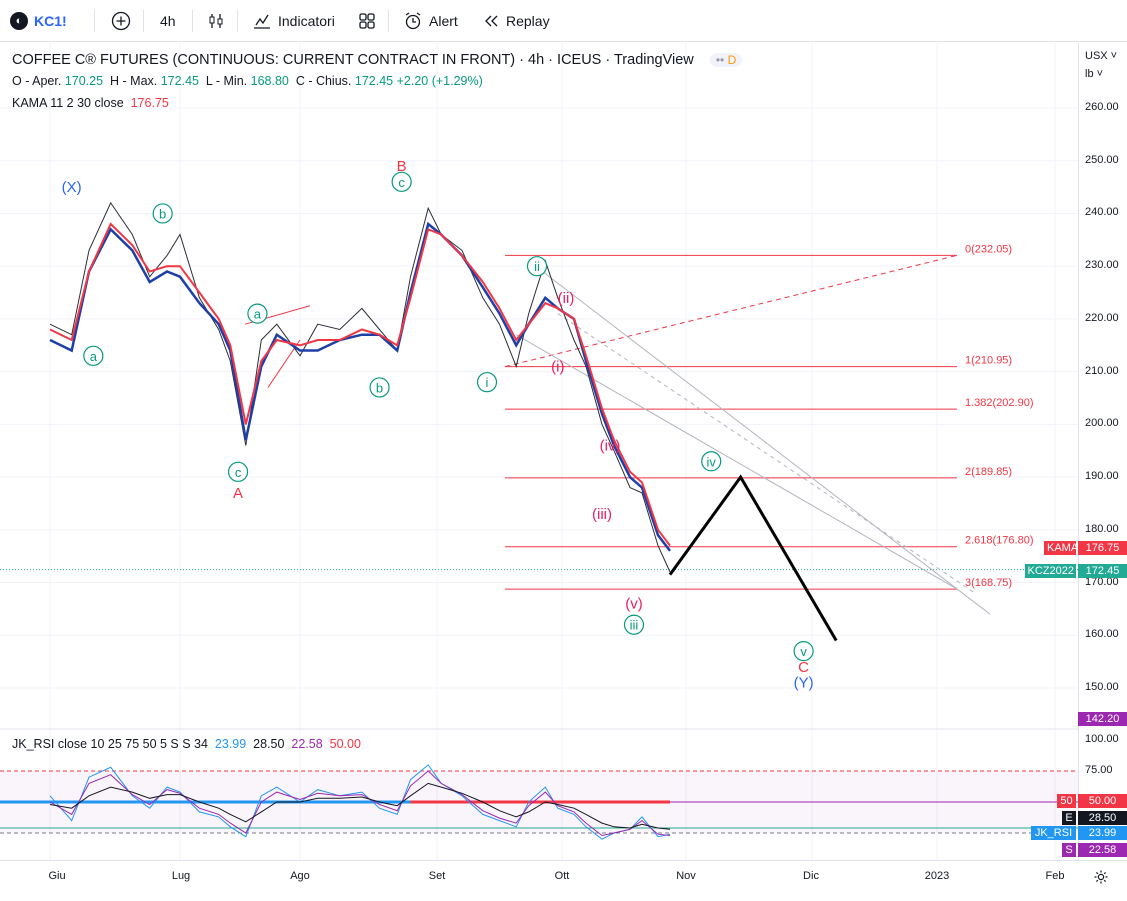 The image size is (1127, 901). I want to click on time-tick: Set, so click(437, 876).